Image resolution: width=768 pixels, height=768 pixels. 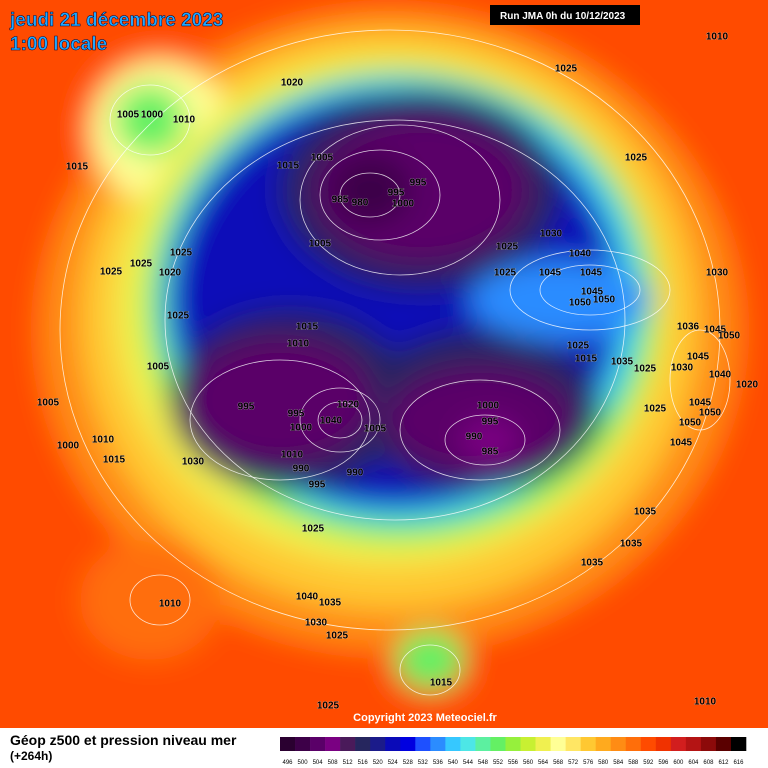 What do you see at coordinates (408, 763) in the screenshot?
I see `colorbar-label: 528` at bounding box center [408, 763].